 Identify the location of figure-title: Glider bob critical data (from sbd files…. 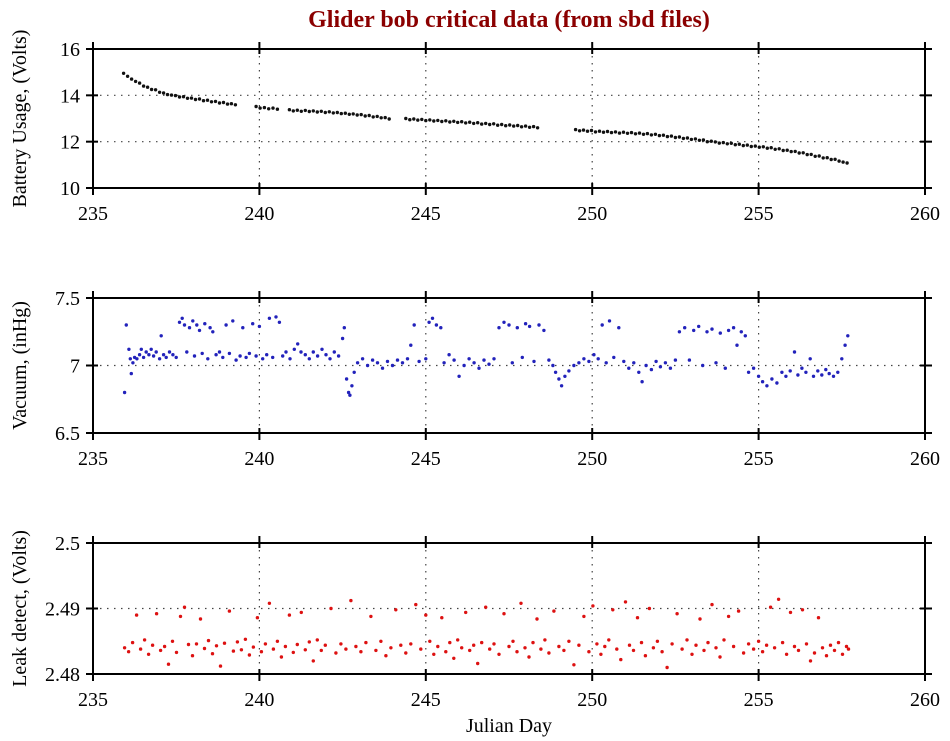
(509, 20).